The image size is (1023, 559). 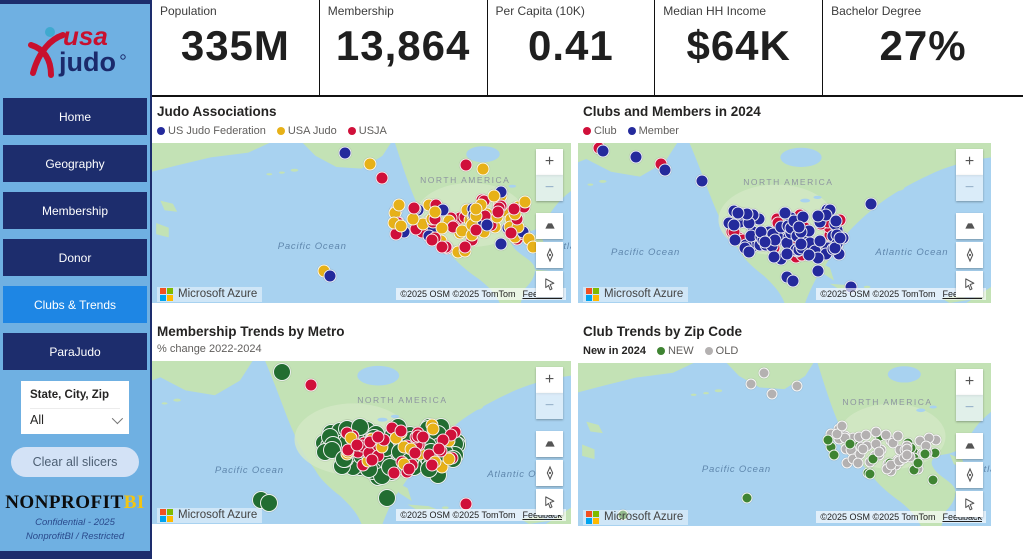 What do you see at coordinates (75, 351) in the screenshot?
I see `sidebar-item-parajudo: ParaJudo` at bounding box center [75, 351].